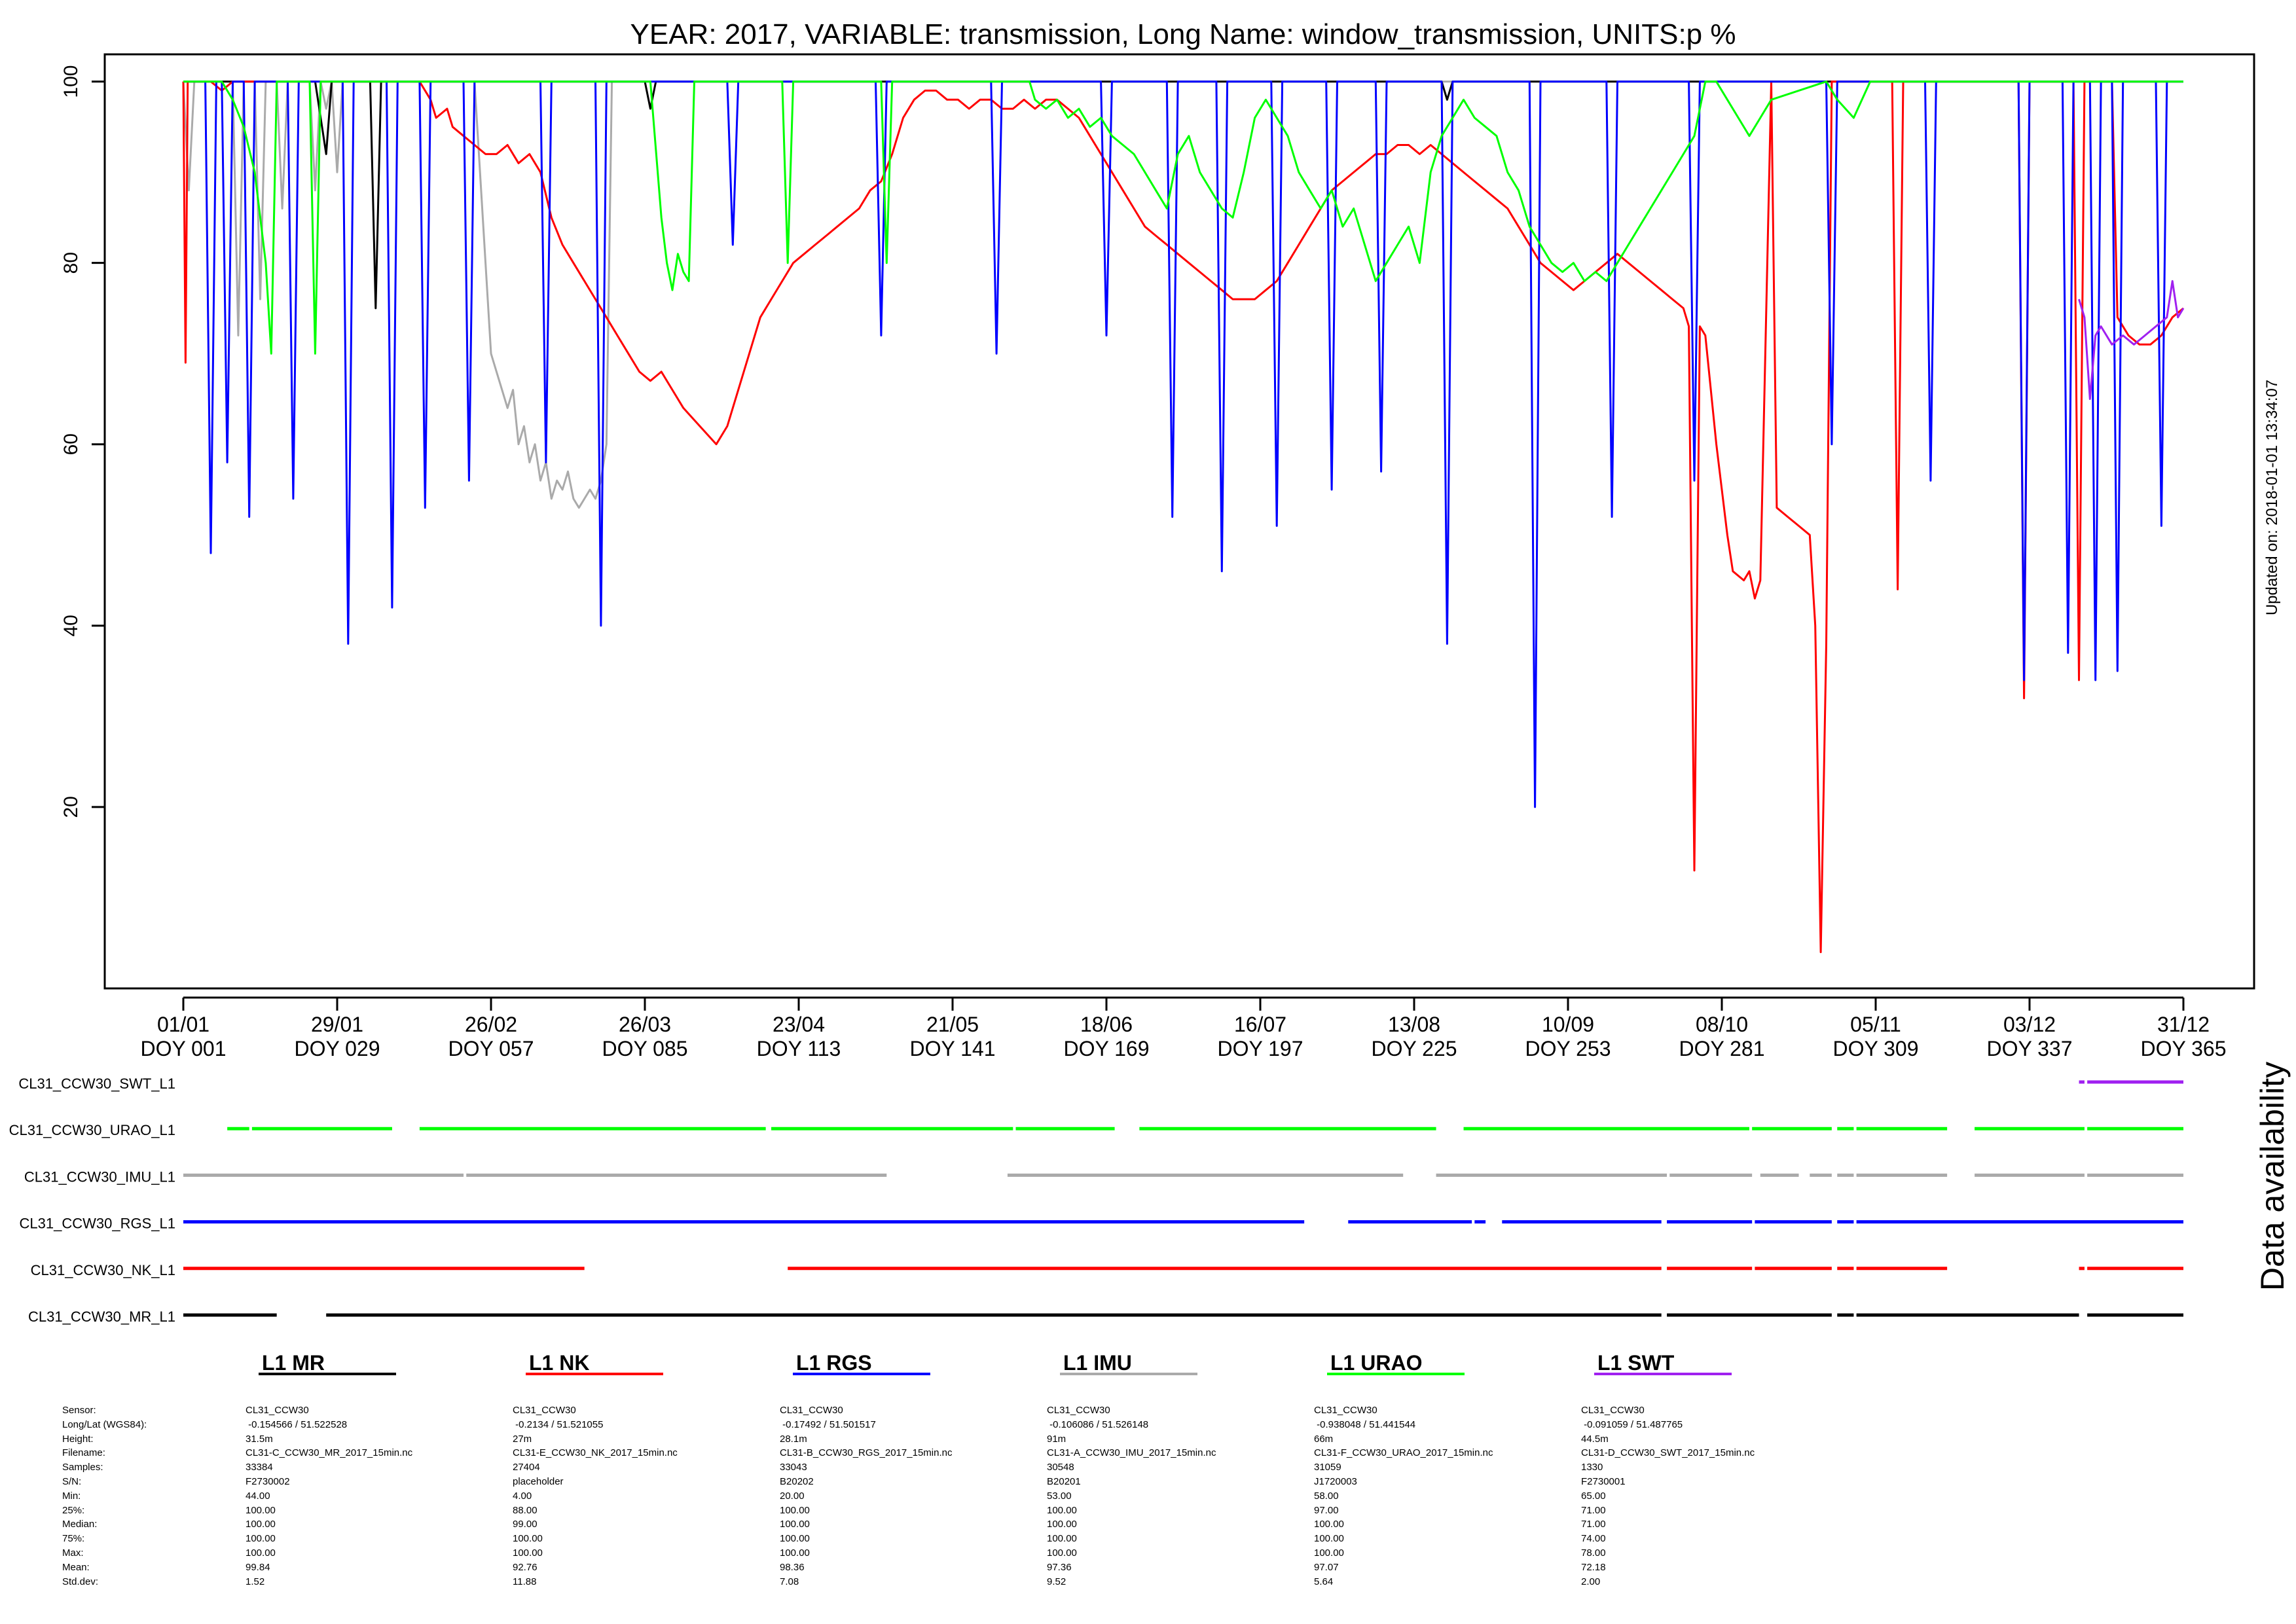 Image resolution: width=2296 pixels, height=1624 pixels. Describe the element at coordinates (522, 1496) in the screenshot. I see `stat-value-min: 4.00` at that location.